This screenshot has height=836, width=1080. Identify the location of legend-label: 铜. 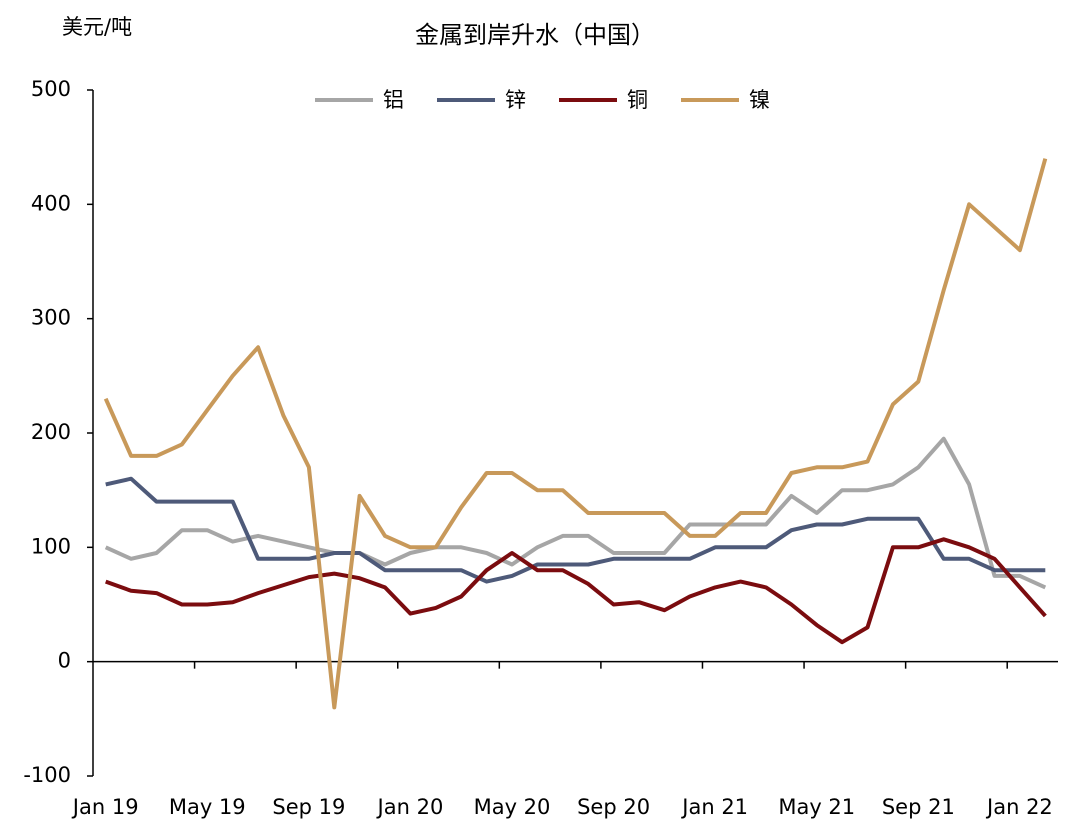
(637, 100).